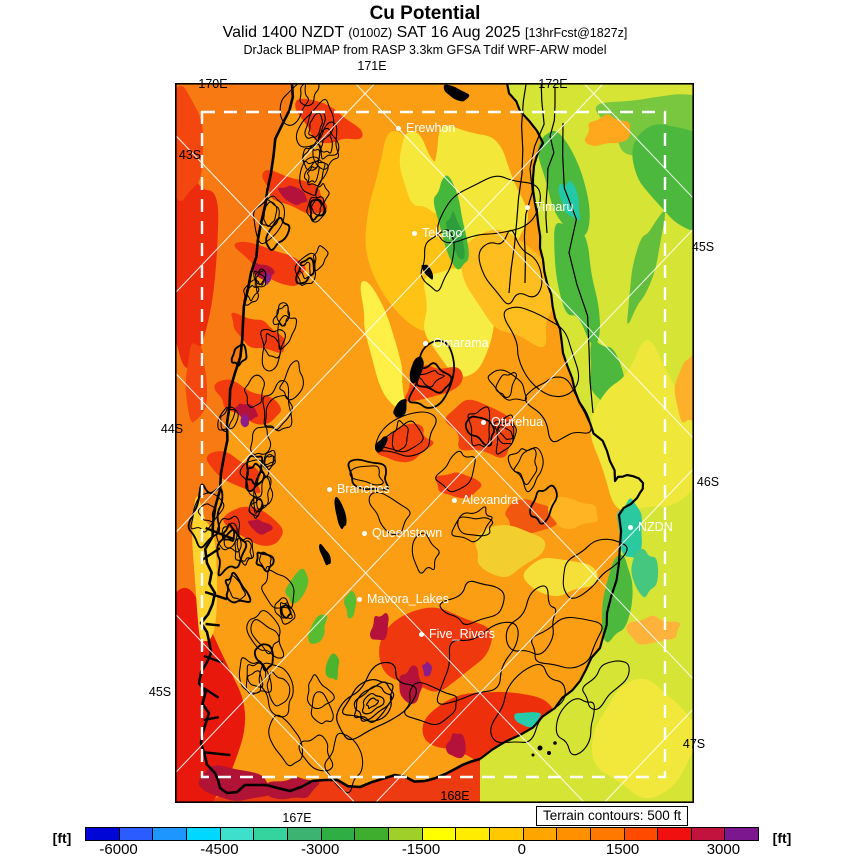 Image resolution: width=850 pixels, height=860 pixels. Describe the element at coordinates (363, 489) in the screenshot. I see `place-label: Branches` at that location.